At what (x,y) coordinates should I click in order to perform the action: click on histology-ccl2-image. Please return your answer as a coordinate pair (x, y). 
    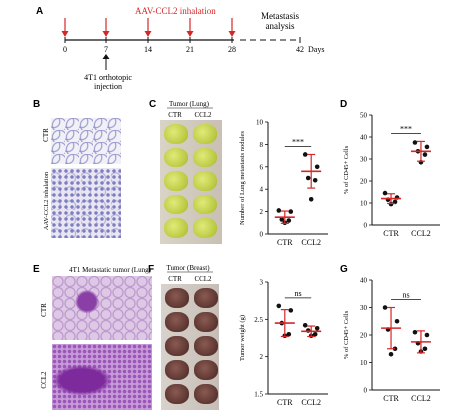
    Looking at the image, I should click on (86, 203).